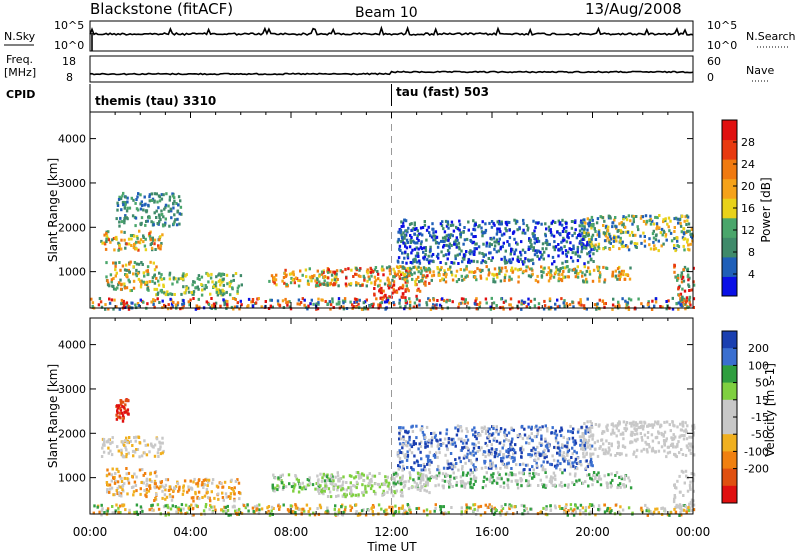 This screenshot has width=800, height=554. I want to click on velocity-y-tick-label: 3000, so click(72, 389).